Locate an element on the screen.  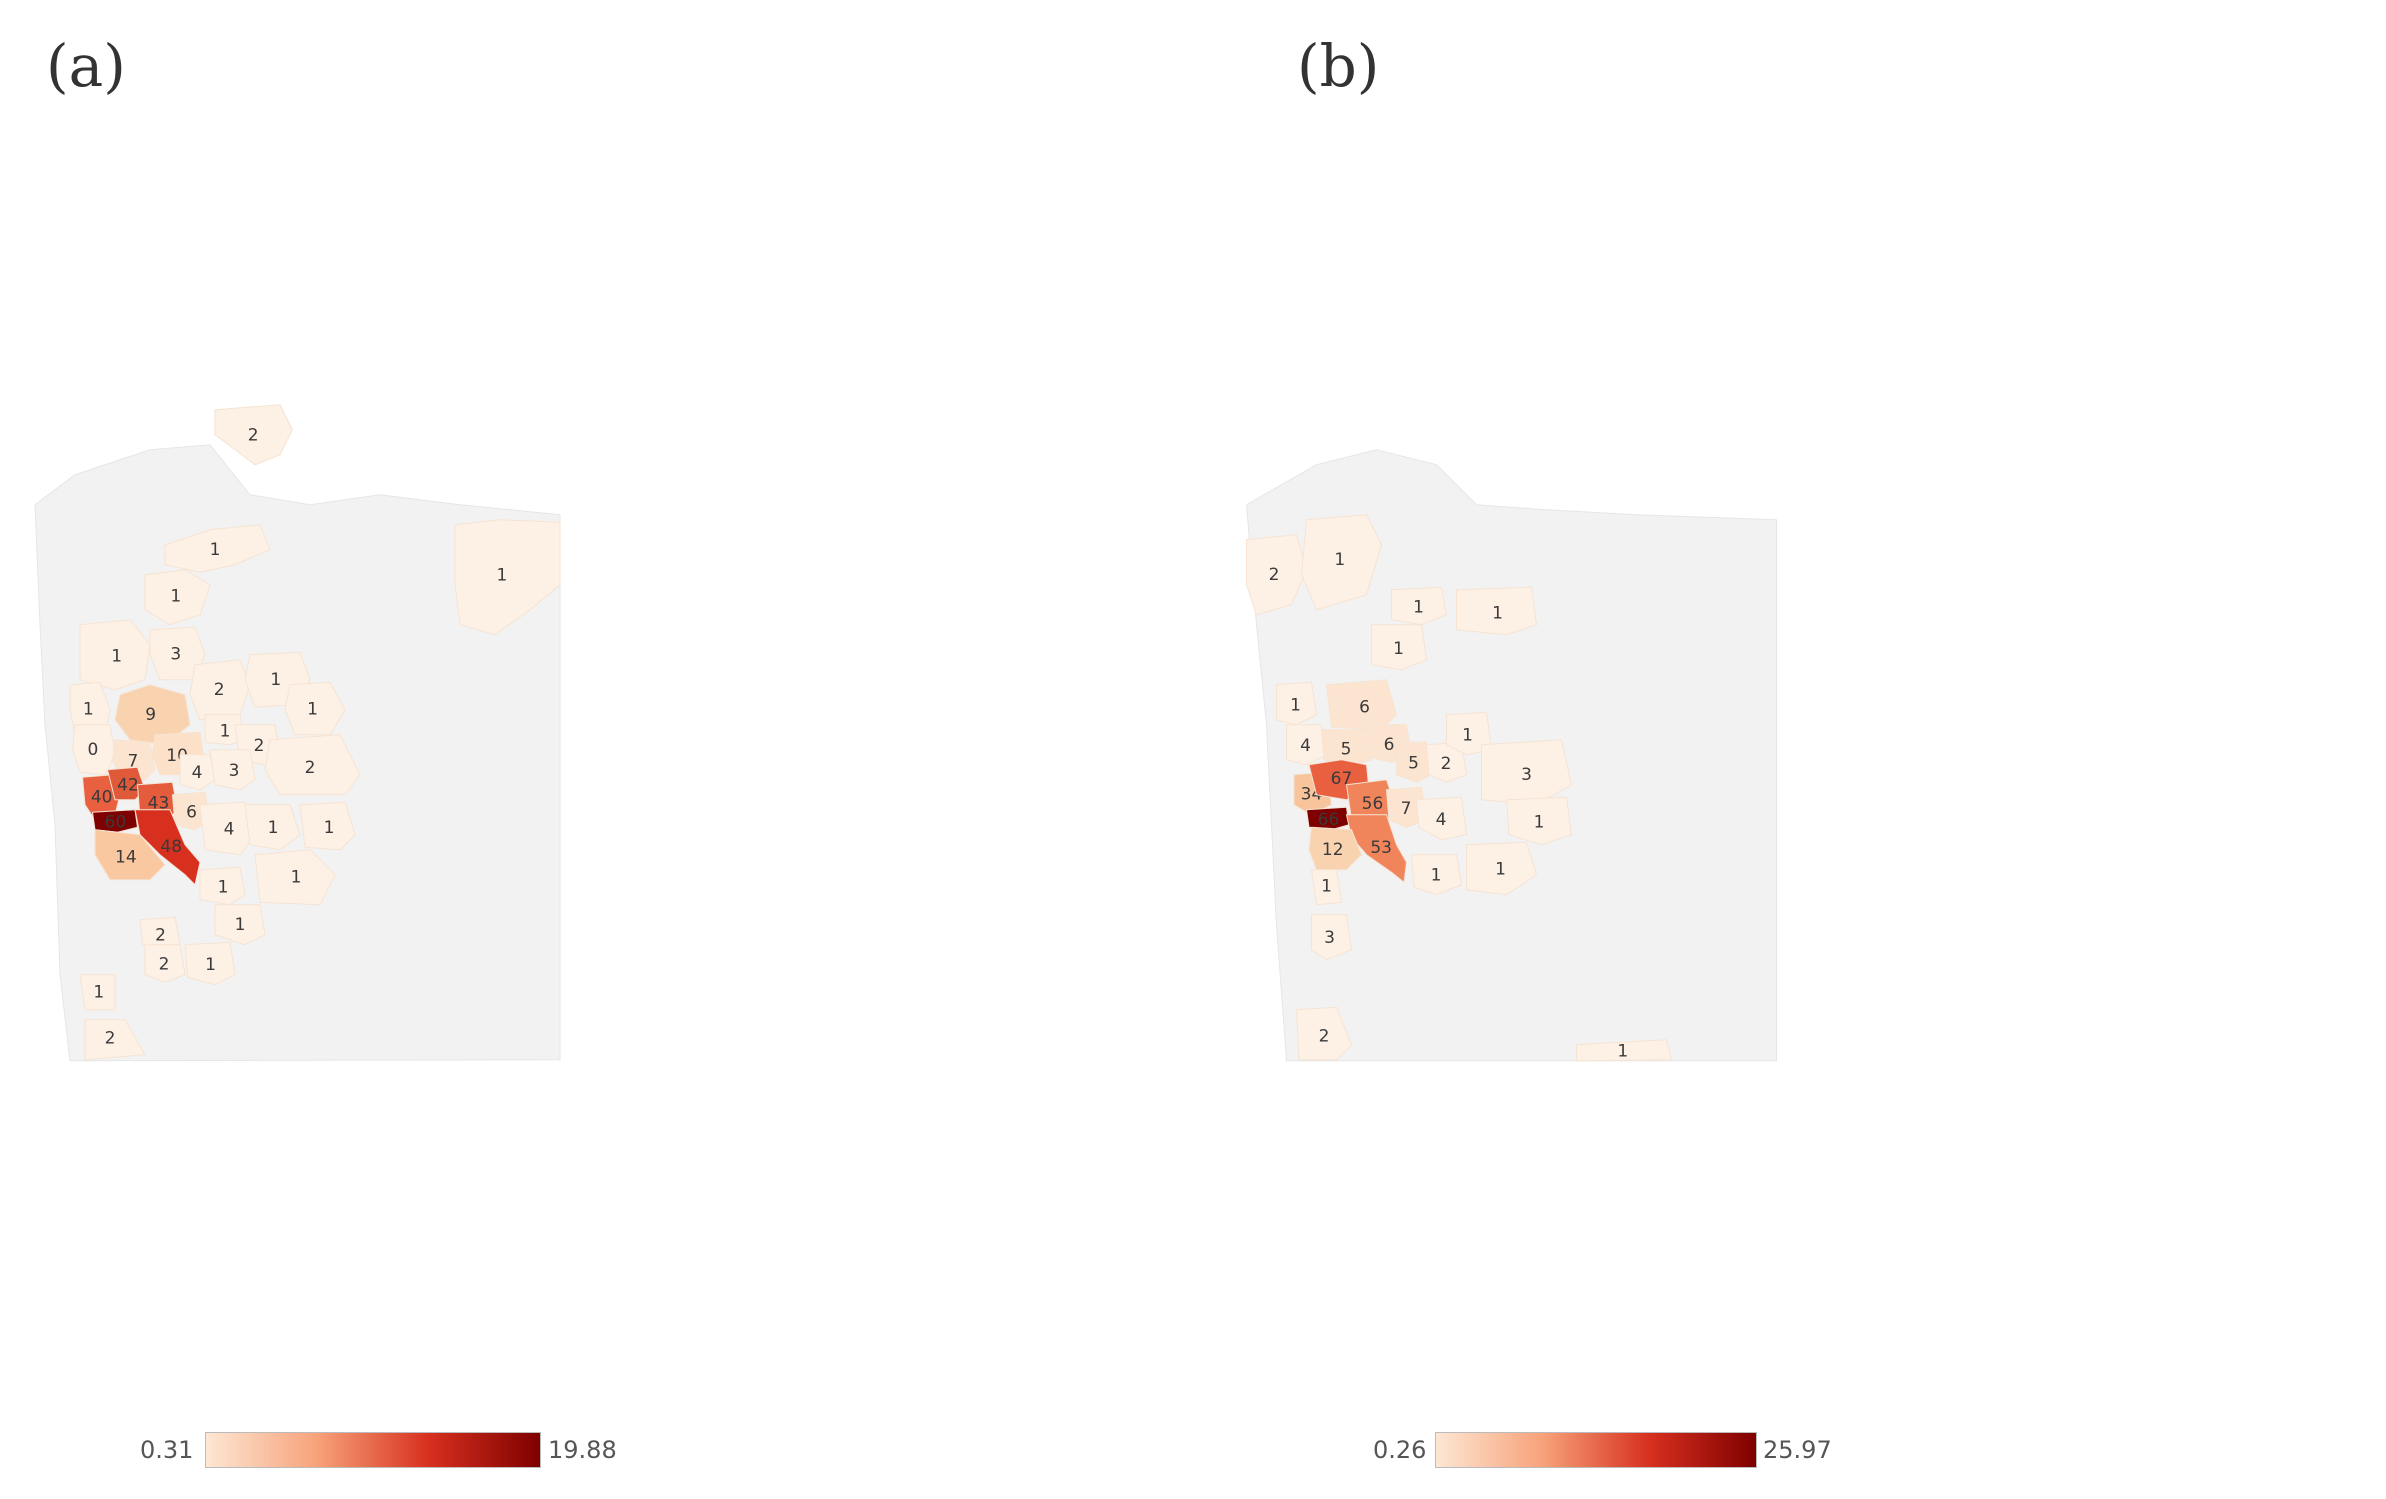
region-count-label-b-2: 1 is located at coordinates (1418, 607).